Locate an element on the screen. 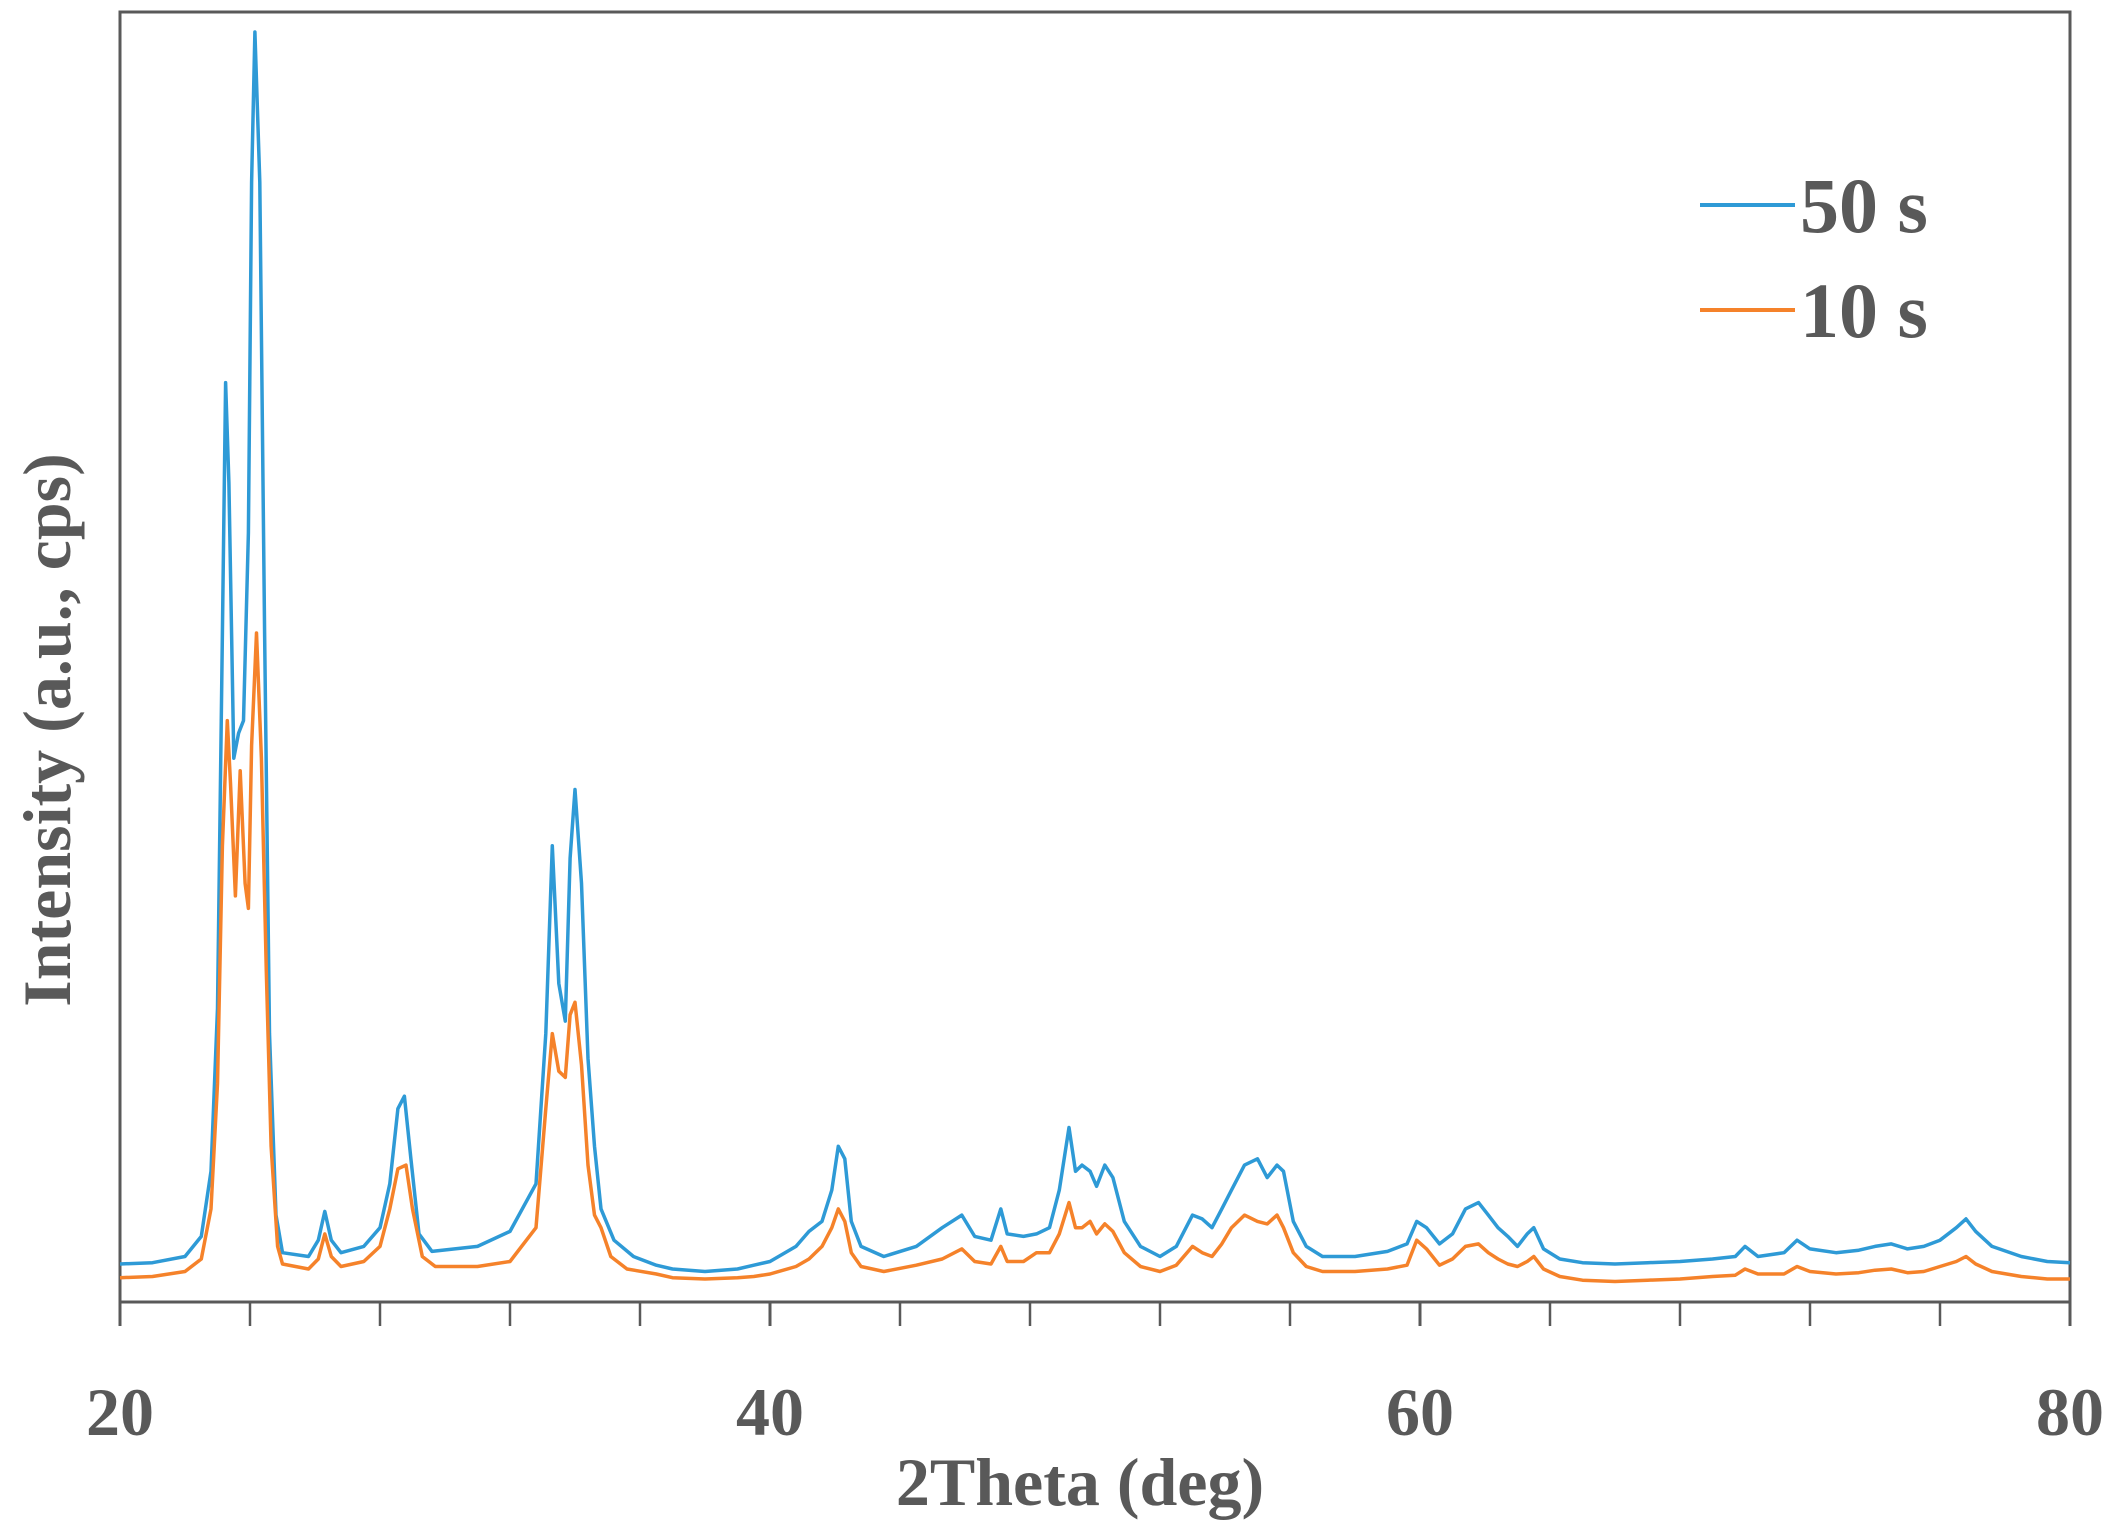 The image size is (2120, 1535). x-tick-label: 80 is located at coordinates (2070, 1412).